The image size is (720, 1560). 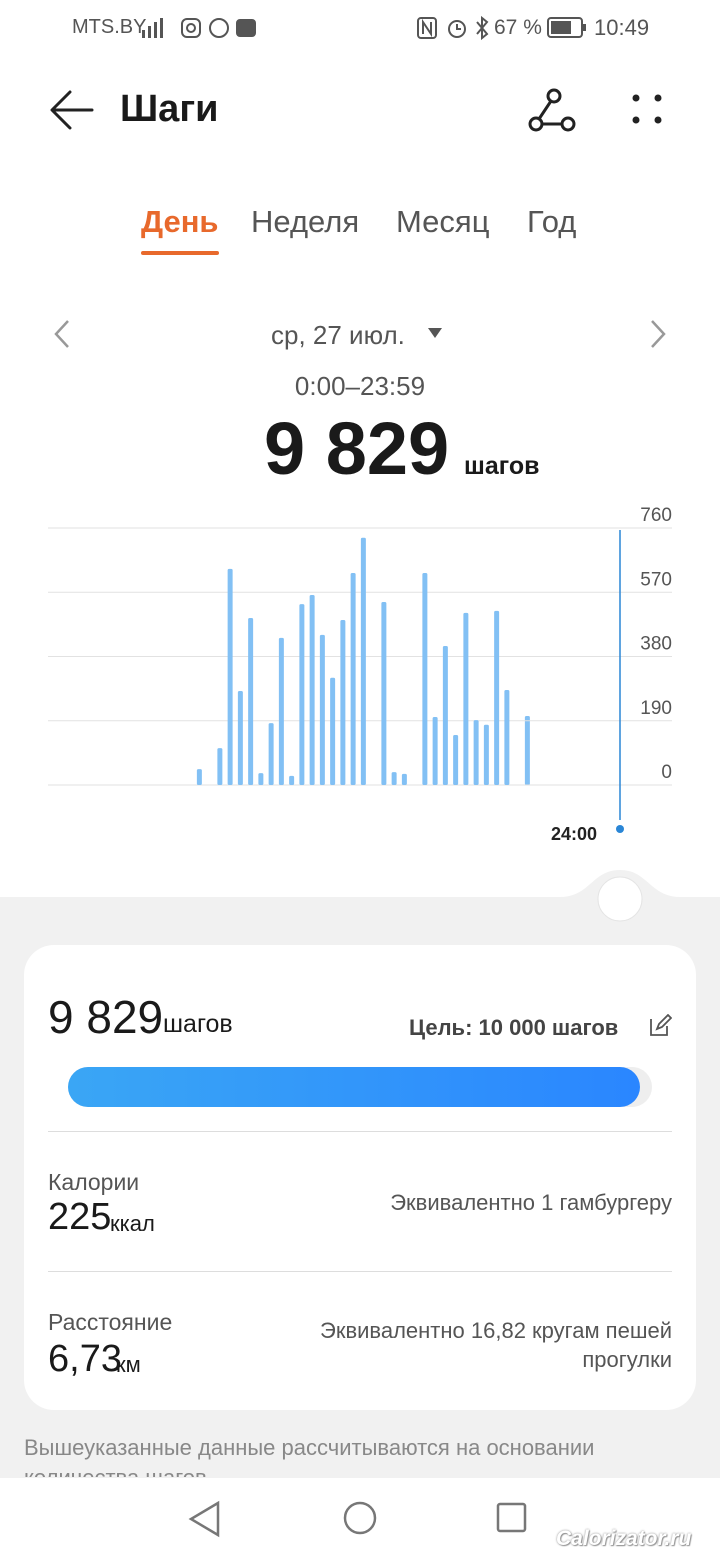 I want to click on distance-label: Расстояние, so click(x=110, y=1322).